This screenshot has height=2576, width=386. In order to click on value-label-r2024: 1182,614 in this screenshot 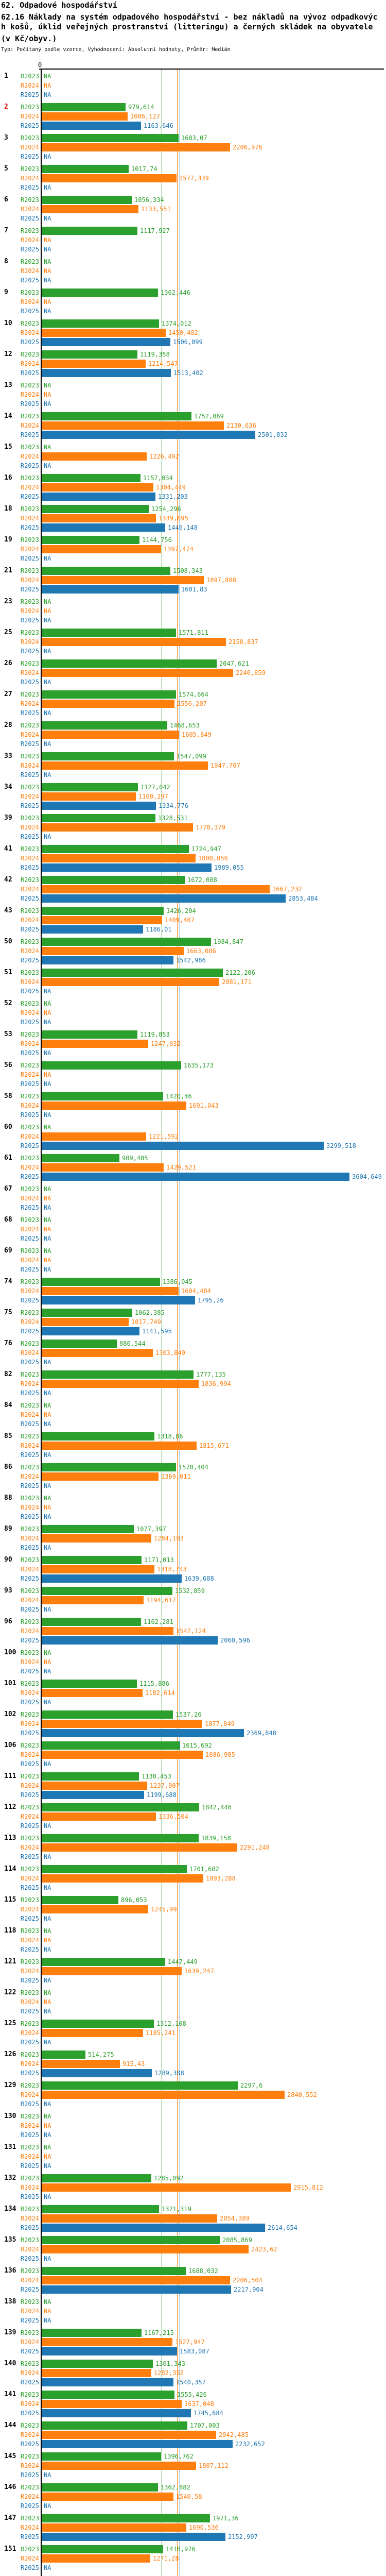, I will do `click(160, 1693)`.